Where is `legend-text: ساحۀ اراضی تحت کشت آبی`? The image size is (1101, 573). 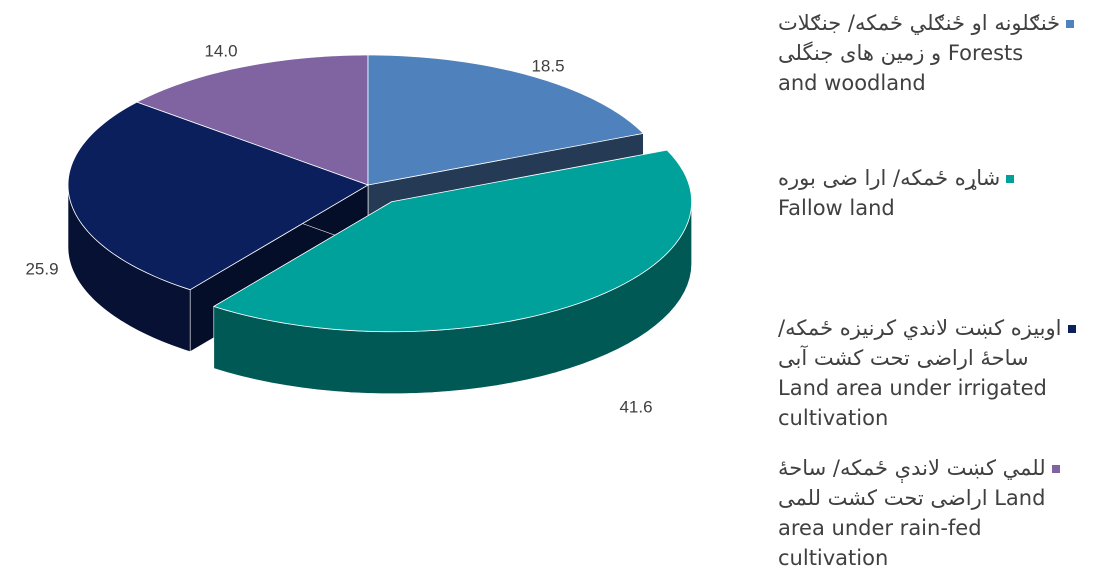 legend-text: ساحۀ اراضی تحت کشت آبی is located at coordinates (903, 358).